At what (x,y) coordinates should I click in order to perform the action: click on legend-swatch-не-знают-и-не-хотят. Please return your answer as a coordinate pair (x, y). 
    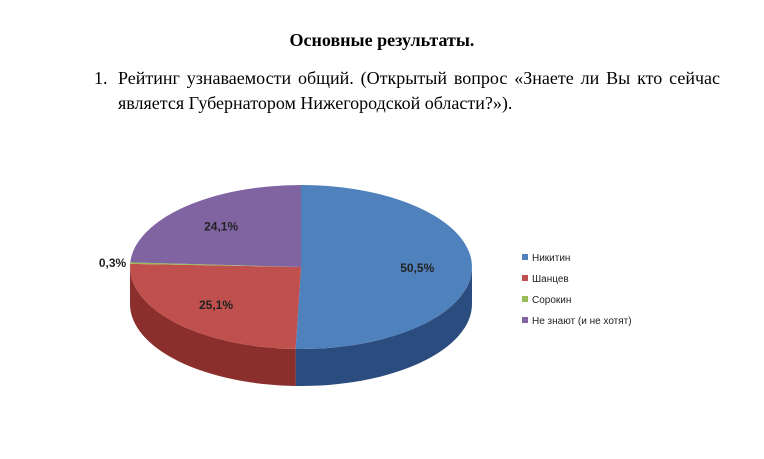
    Looking at the image, I should click on (525, 320).